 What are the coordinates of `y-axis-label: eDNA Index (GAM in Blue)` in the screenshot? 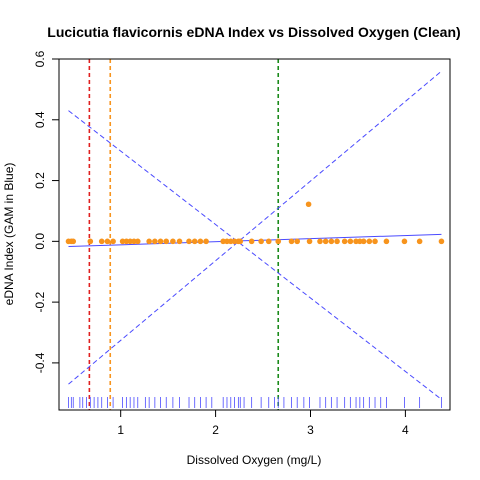 It's located at (9, 234).